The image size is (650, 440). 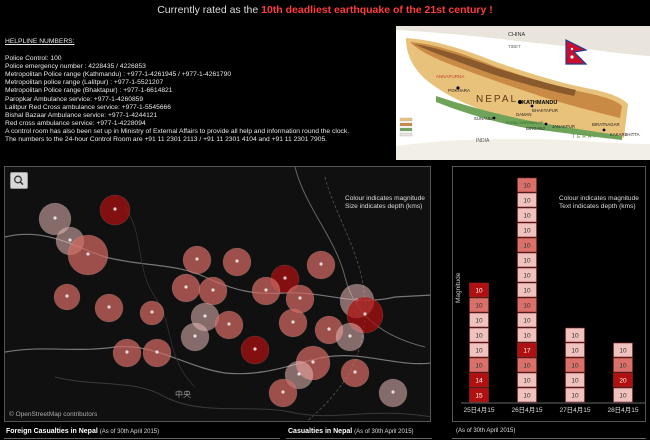 I want to click on map-place-label: 中央, so click(x=183, y=394).